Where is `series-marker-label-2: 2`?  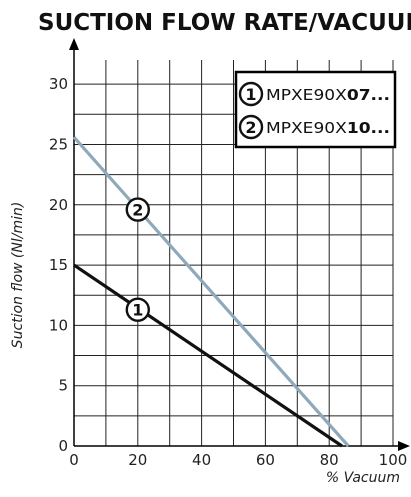 series-marker-label-2: 2 is located at coordinates (137, 210).